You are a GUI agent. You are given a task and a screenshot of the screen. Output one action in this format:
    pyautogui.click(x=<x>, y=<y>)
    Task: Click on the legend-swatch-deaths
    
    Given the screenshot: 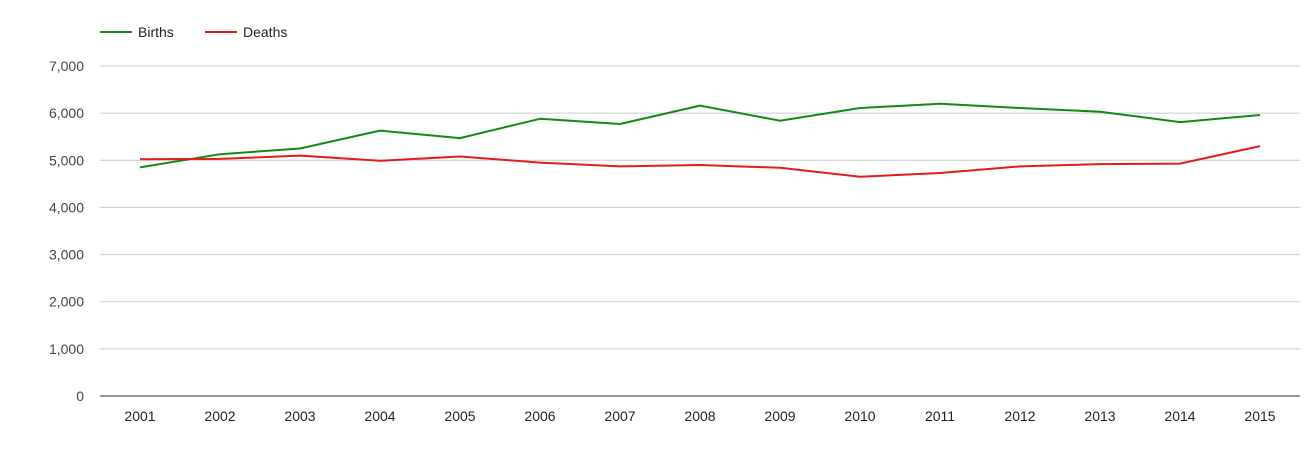 What is the action you would take?
    pyautogui.click(x=221, y=32)
    